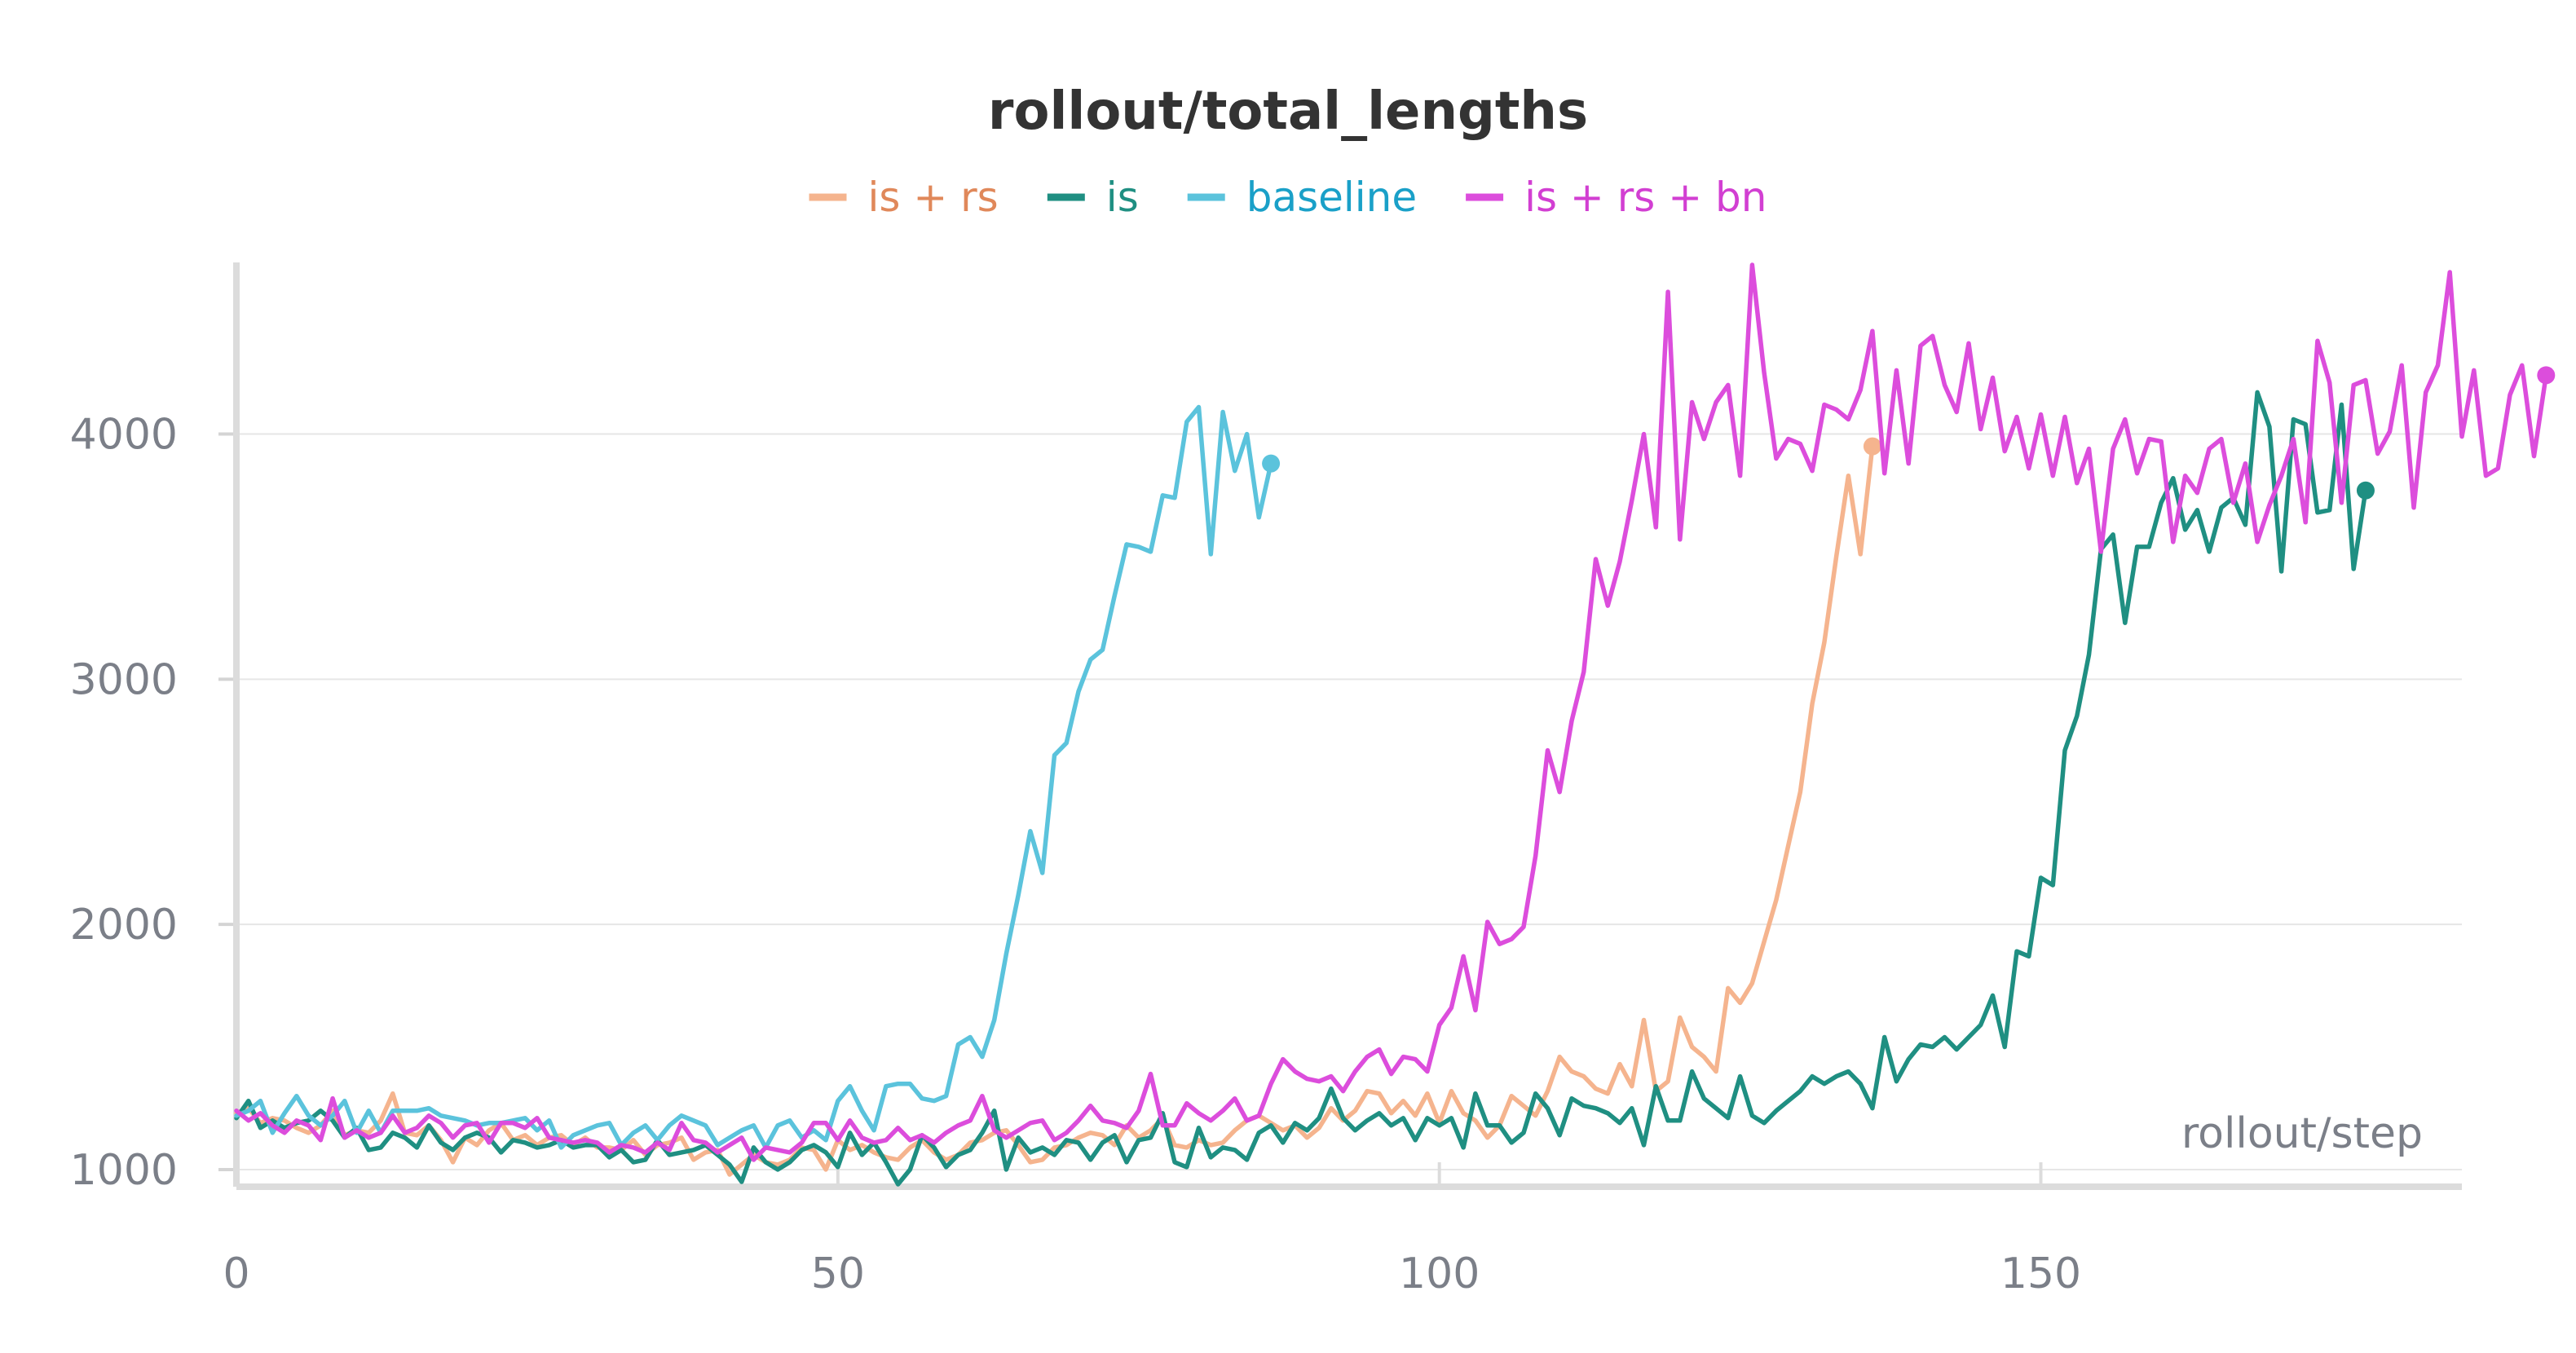 Image resolution: width=2576 pixels, height=1353 pixels. I want to click on legend-item-is-rs-bn: is + rs + bn, so click(1616, 197).